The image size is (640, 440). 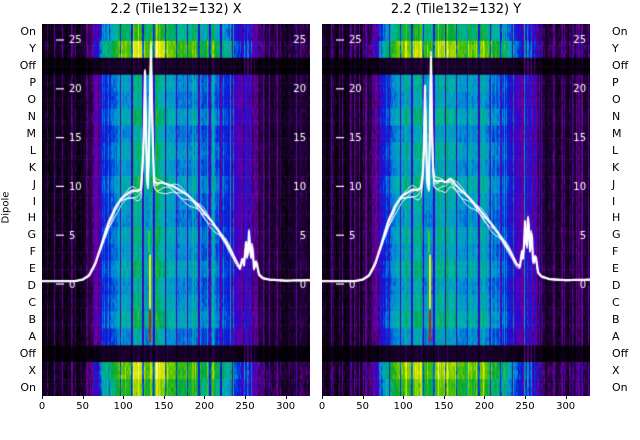 I want to click on dipole-row-label-left: N, so click(x=31, y=116).